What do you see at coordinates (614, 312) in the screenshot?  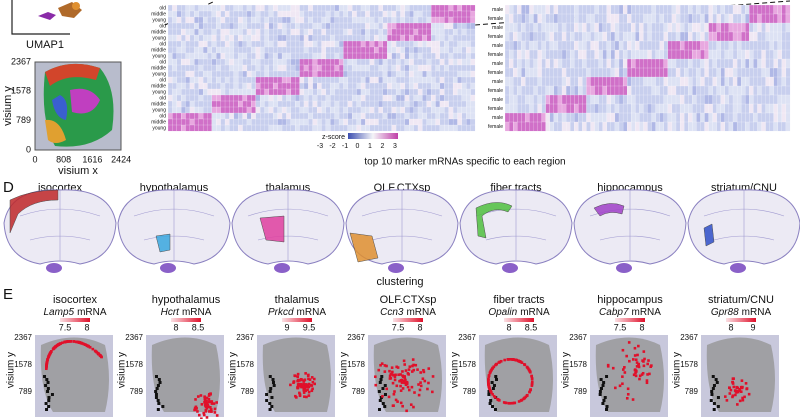 I see `gene-name: Cabp7` at bounding box center [614, 312].